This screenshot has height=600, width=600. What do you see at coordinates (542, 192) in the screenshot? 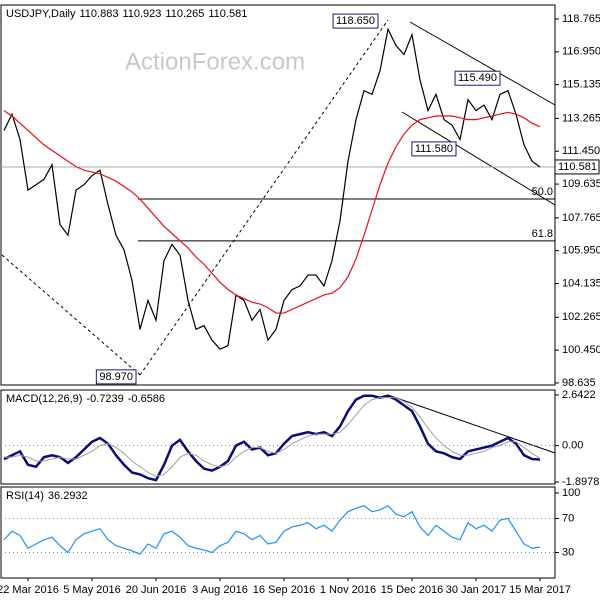
I see `level-label: 50.0` at bounding box center [542, 192].